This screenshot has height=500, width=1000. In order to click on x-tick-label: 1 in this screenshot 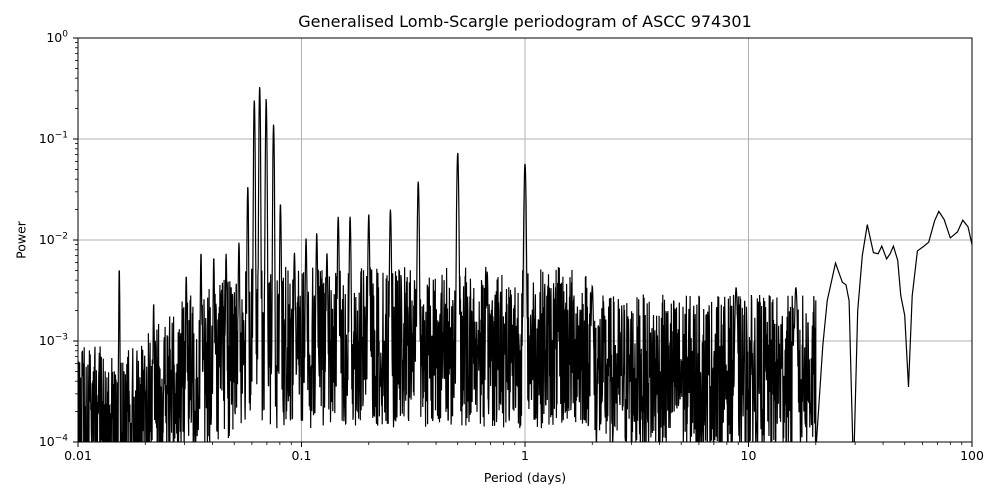, I will do `click(525, 455)`.